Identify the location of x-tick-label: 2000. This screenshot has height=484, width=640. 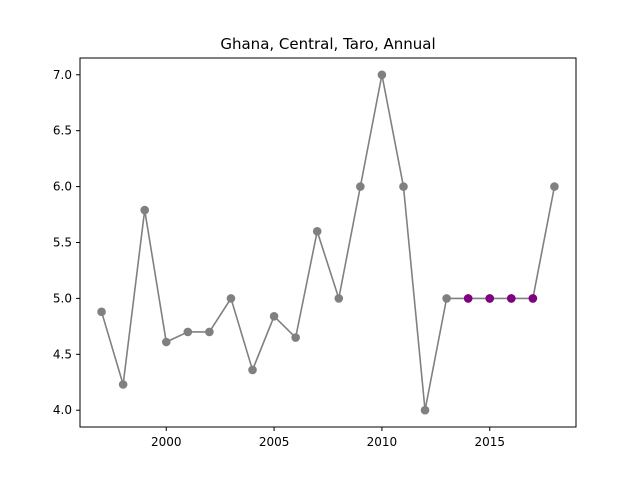
(166, 442).